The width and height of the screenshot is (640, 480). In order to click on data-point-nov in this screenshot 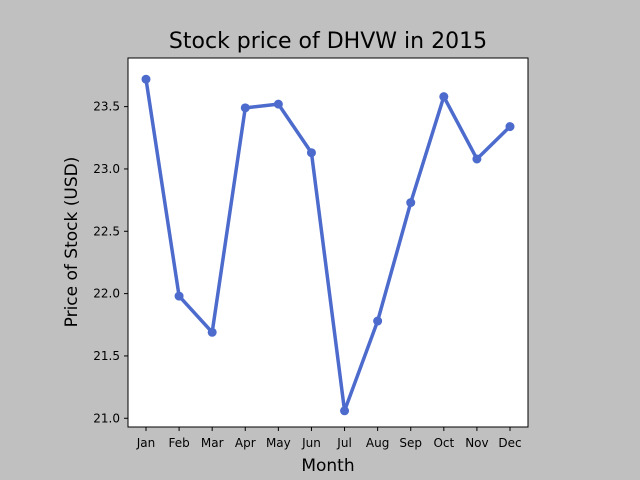, I will do `click(477, 159)`.